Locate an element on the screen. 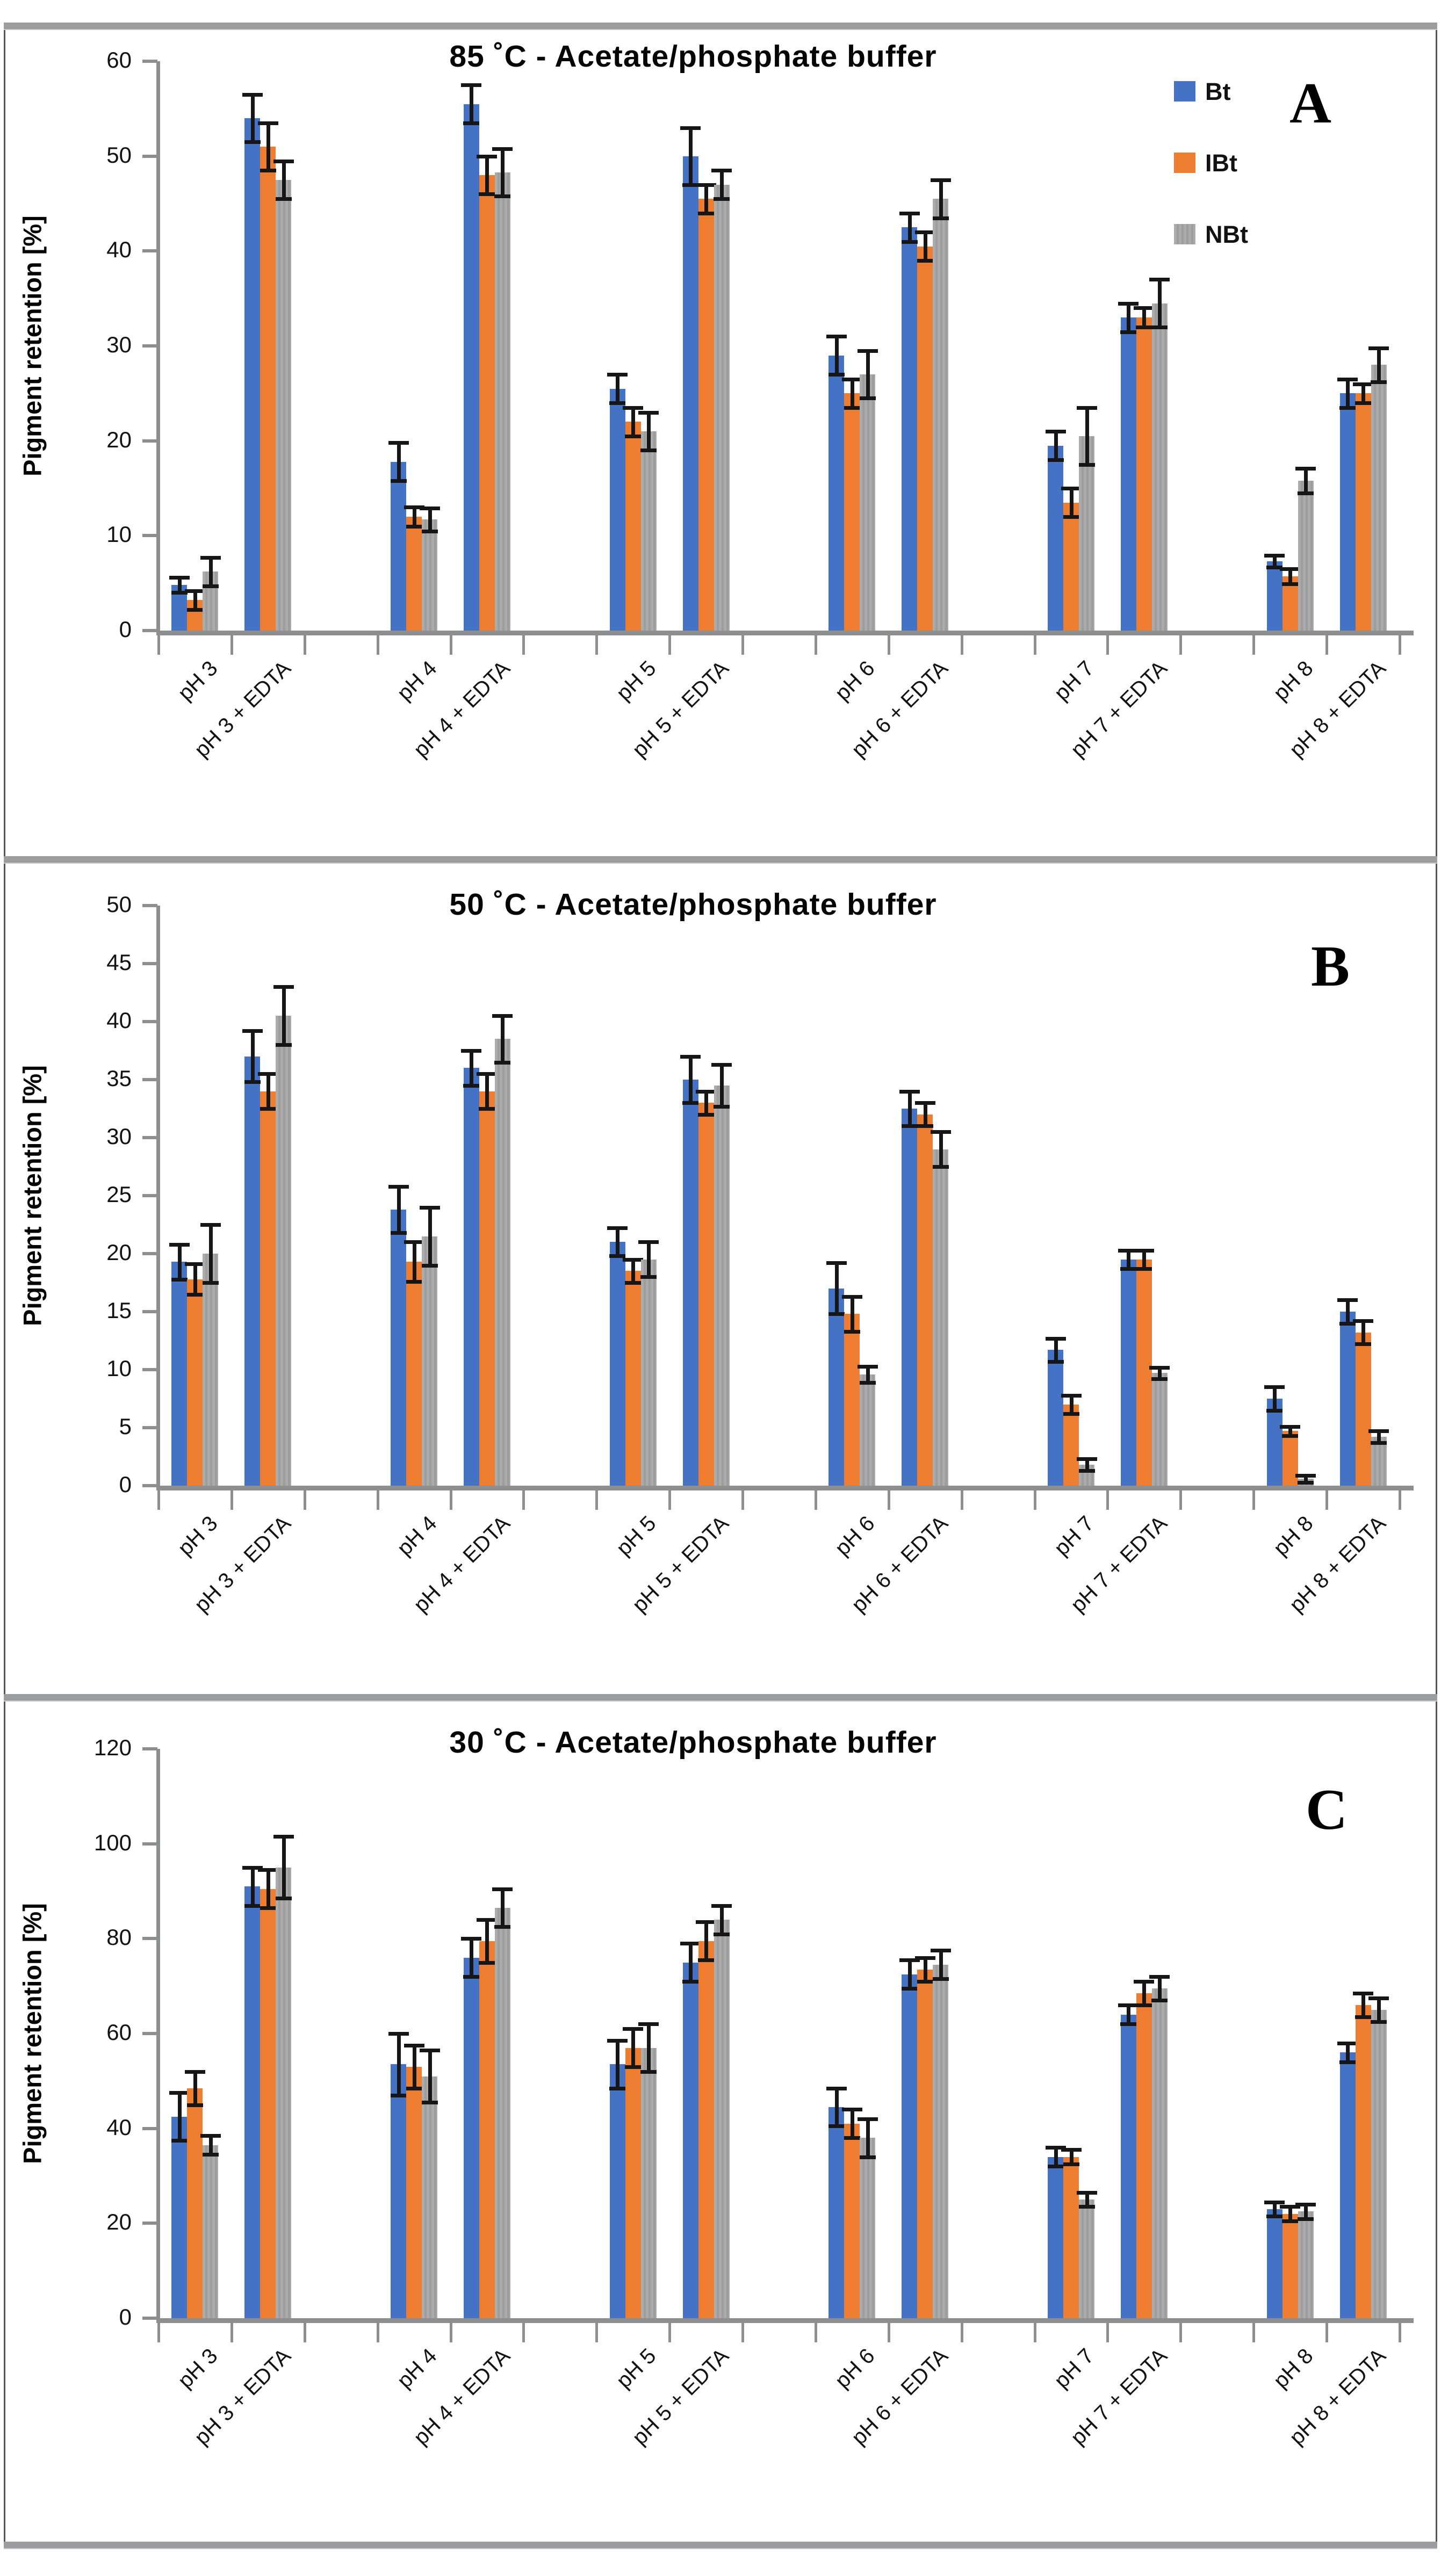 This screenshot has height=2576, width=1441. bar-ibt-ph-5-+-edta is located at coordinates (706, 415).